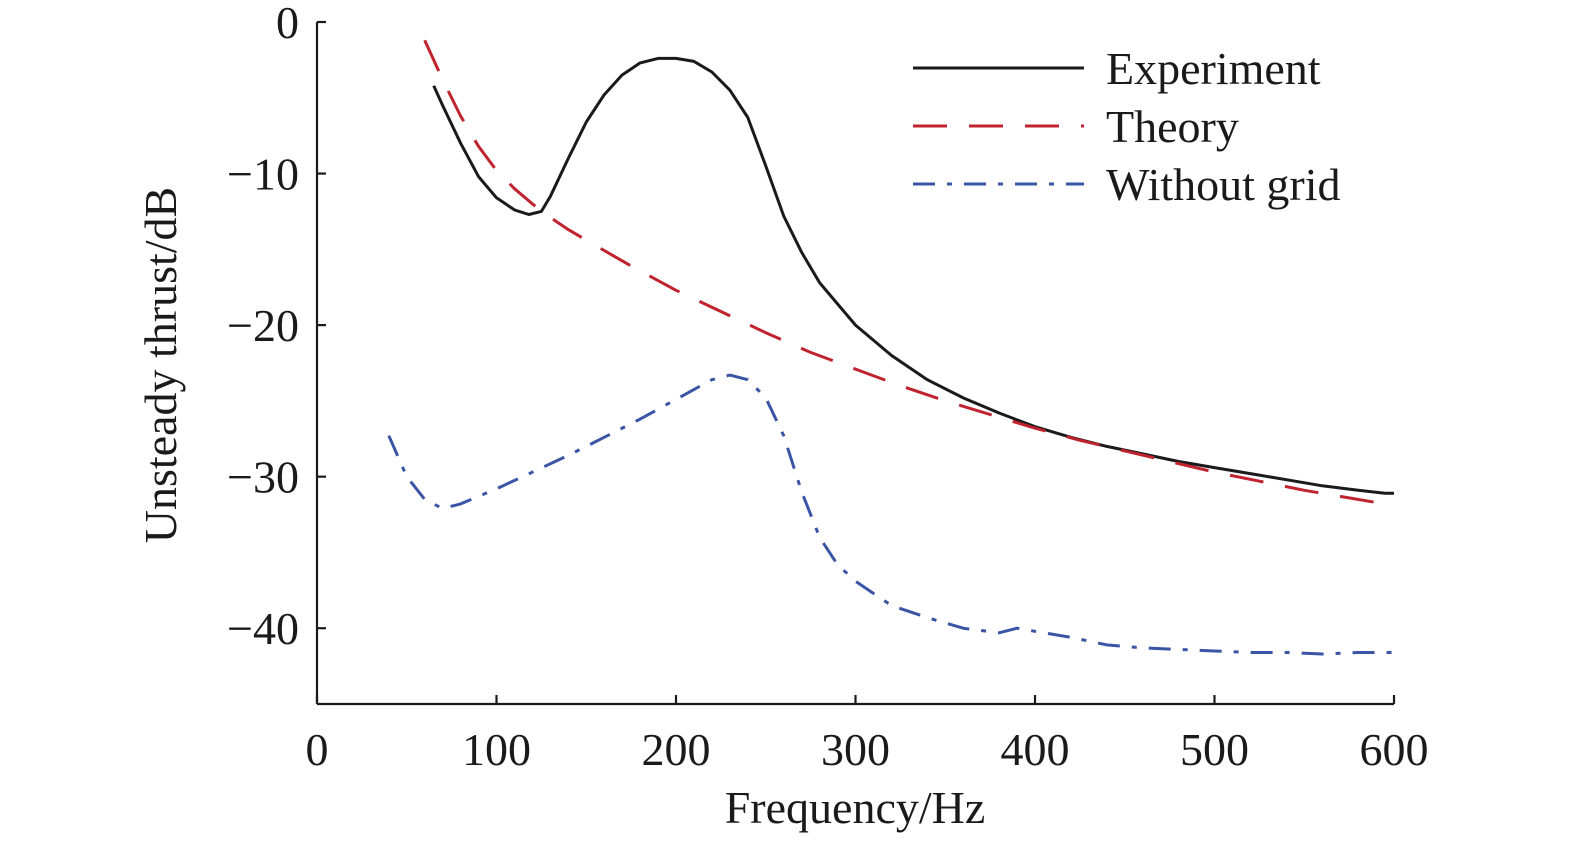 This screenshot has width=1575, height=845. Describe the element at coordinates (855, 807) in the screenshot. I see `x-axis-title: Frequency/Hz` at that location.